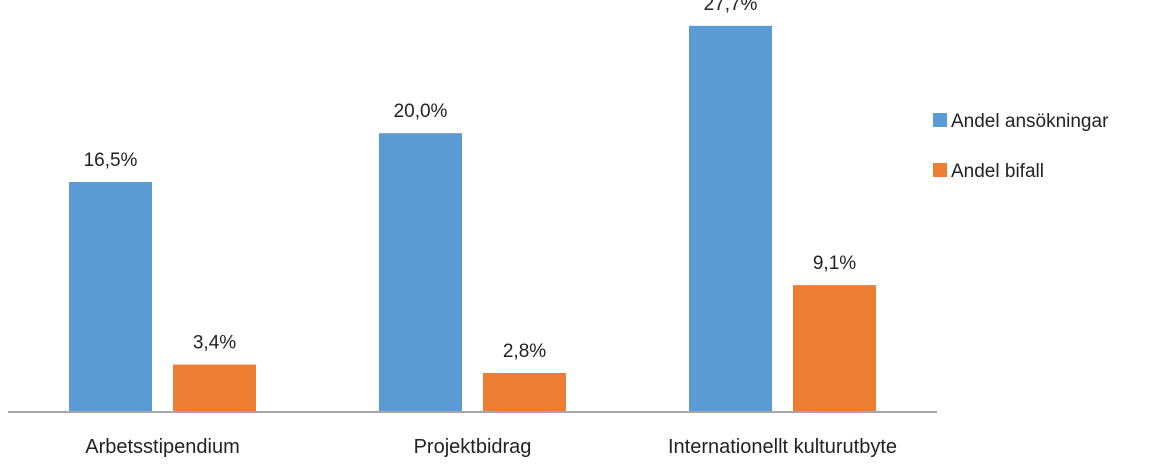  Describe the element at coordinates (730, 218) in the screenshot. I see `bar-andel-ansokningar-internationellt-kulturutbyte` at that location.